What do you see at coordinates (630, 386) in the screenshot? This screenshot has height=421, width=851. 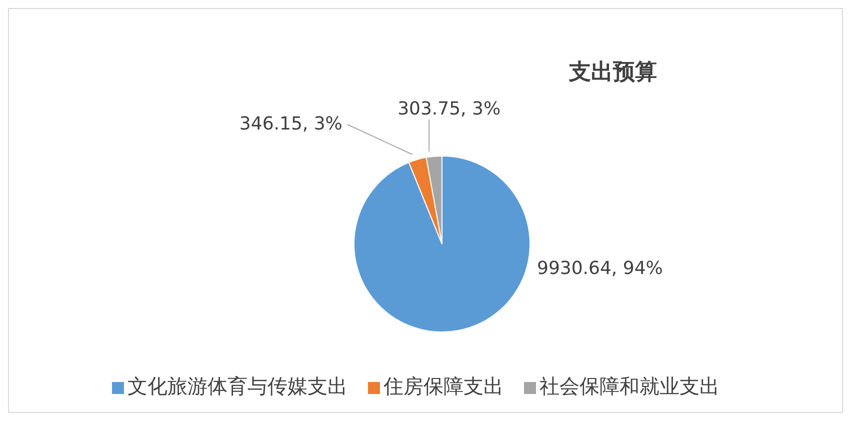 I see `legend-label: 社会保障和就业支出` at bounding box center [630, 386].